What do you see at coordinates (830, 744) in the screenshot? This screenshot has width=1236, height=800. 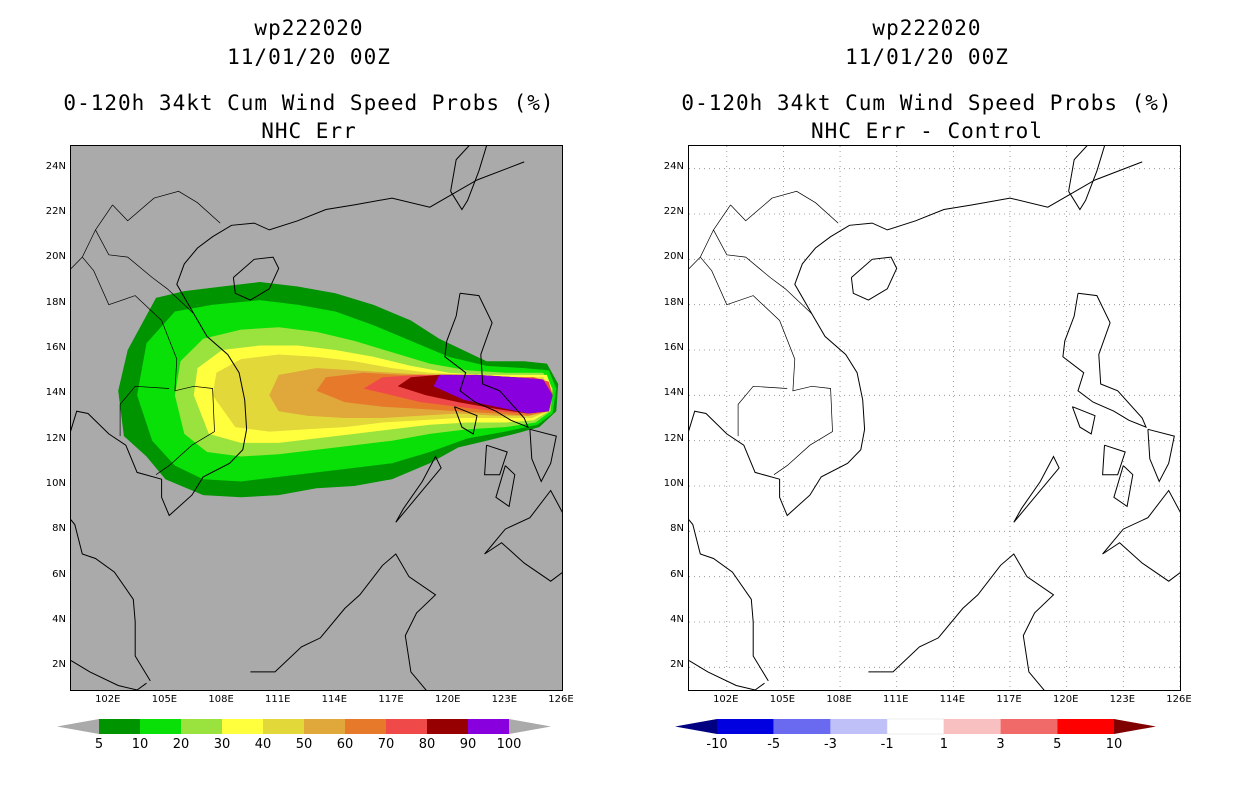 I see `colorbar-label: -3` at bounding box center [830, 744].